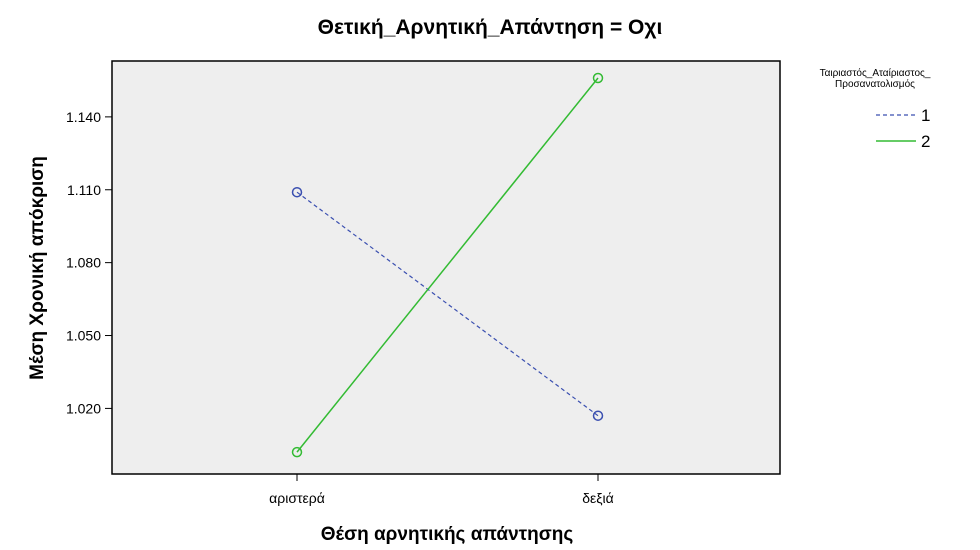 The image size is (980, 550). What do you see at coordinates (37, 268) in the screenshot?
I see `y-axis-label: Μέση Χρονική απόκριση` at bounding box center [37, 268].